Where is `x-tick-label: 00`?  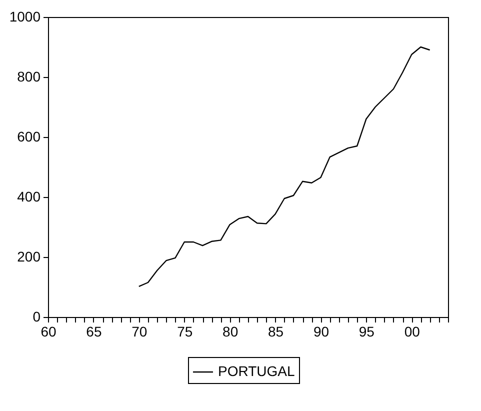
x-tick-label: 00 is located at coordinates (412, 332).